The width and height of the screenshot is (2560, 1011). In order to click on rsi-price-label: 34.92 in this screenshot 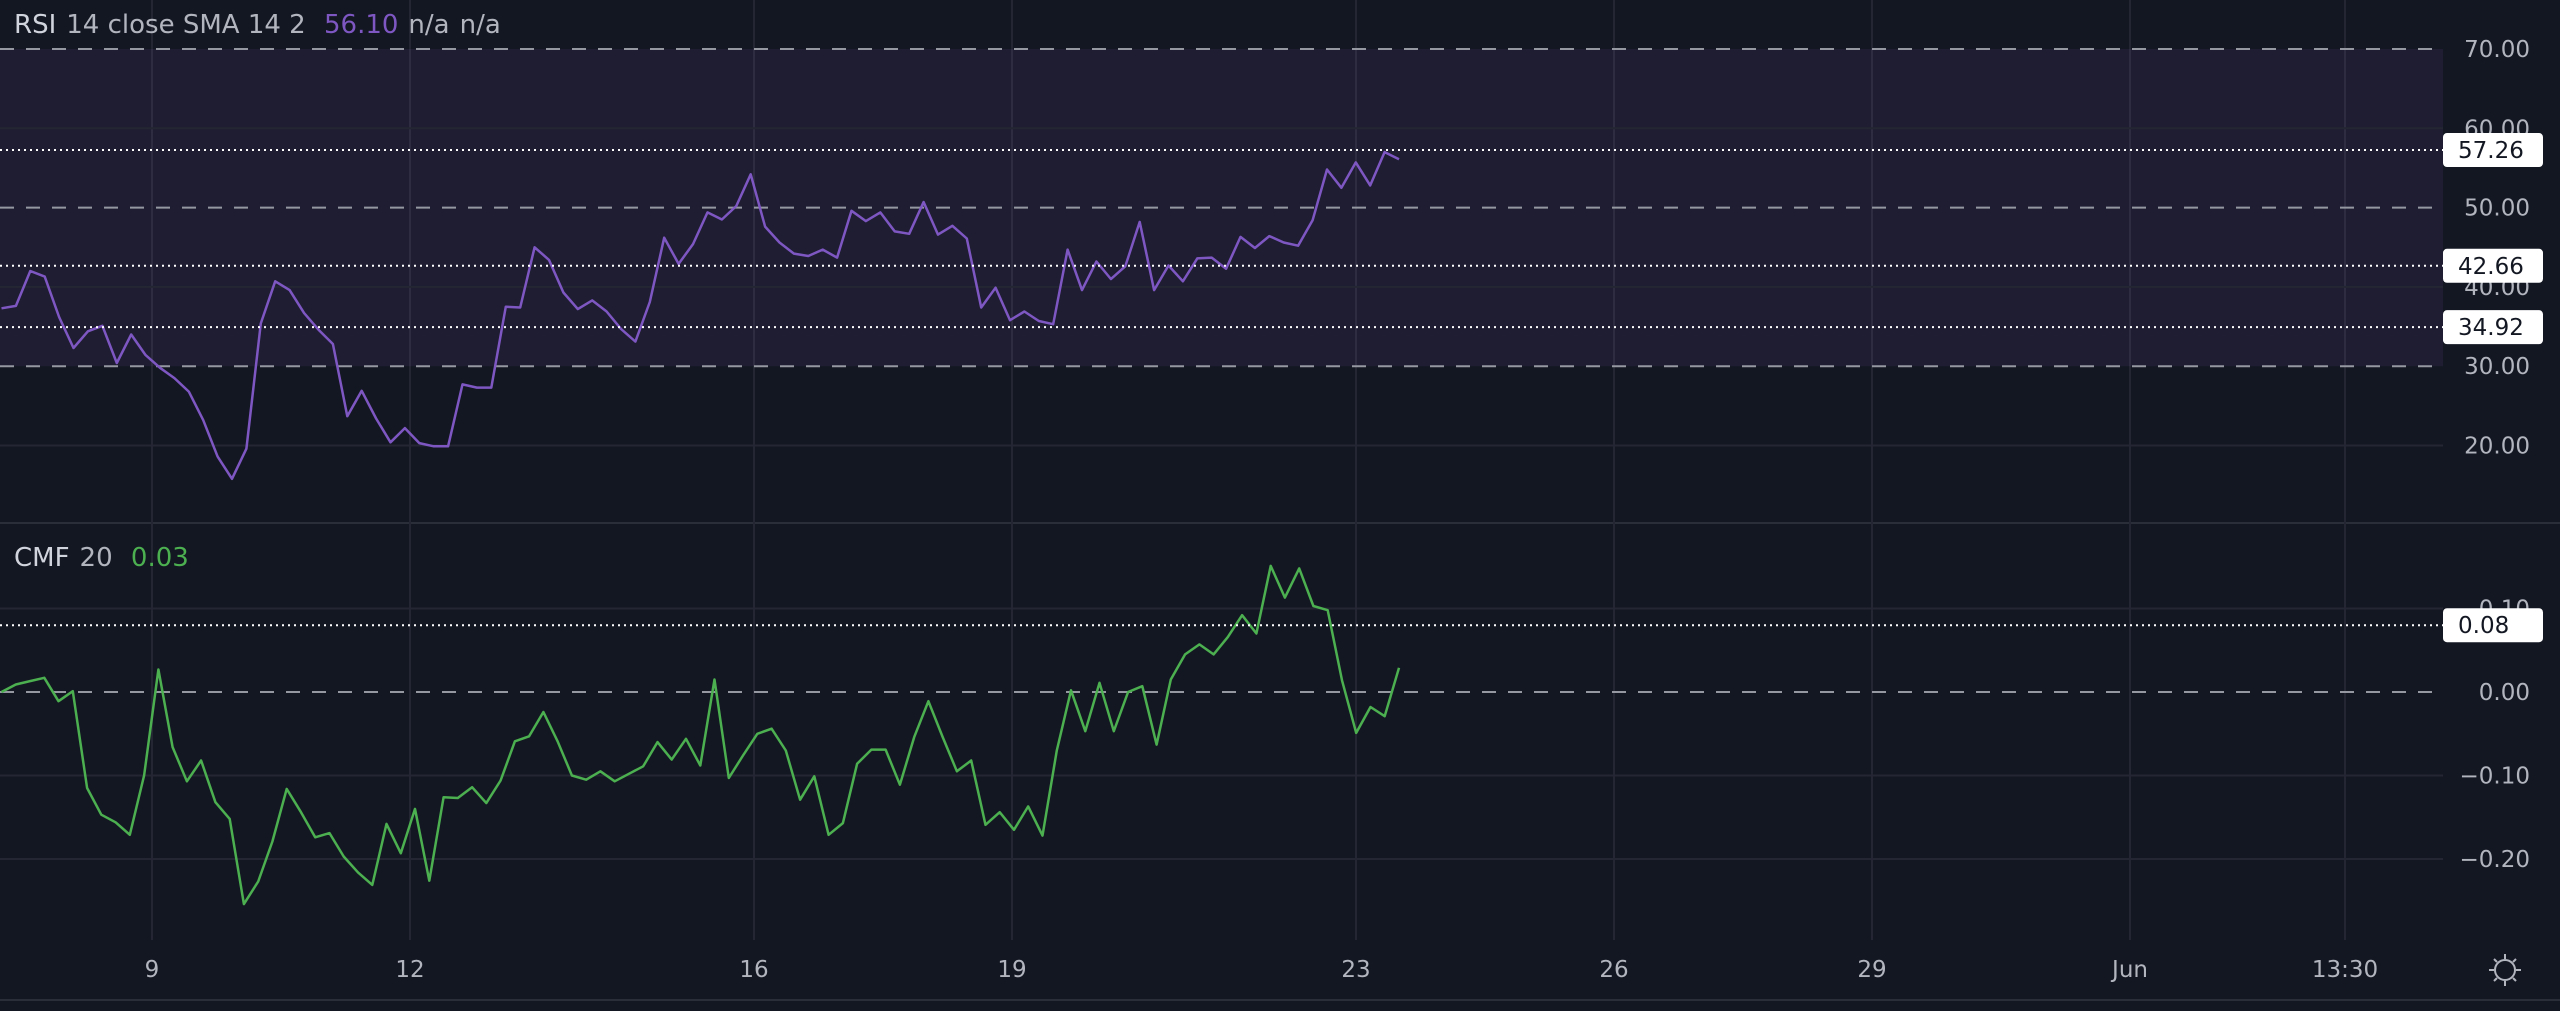, I will do `click(2493, 327)`.